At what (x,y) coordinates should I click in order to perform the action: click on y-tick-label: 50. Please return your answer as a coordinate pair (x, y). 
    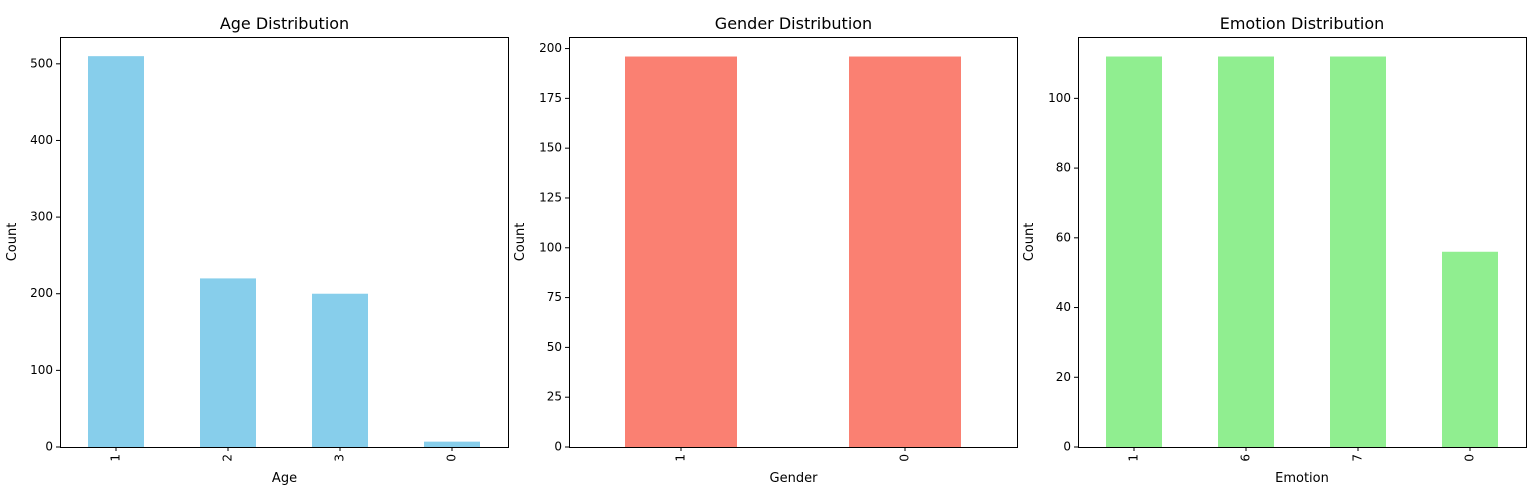
    Looking at the image, I should click on (554, 347).